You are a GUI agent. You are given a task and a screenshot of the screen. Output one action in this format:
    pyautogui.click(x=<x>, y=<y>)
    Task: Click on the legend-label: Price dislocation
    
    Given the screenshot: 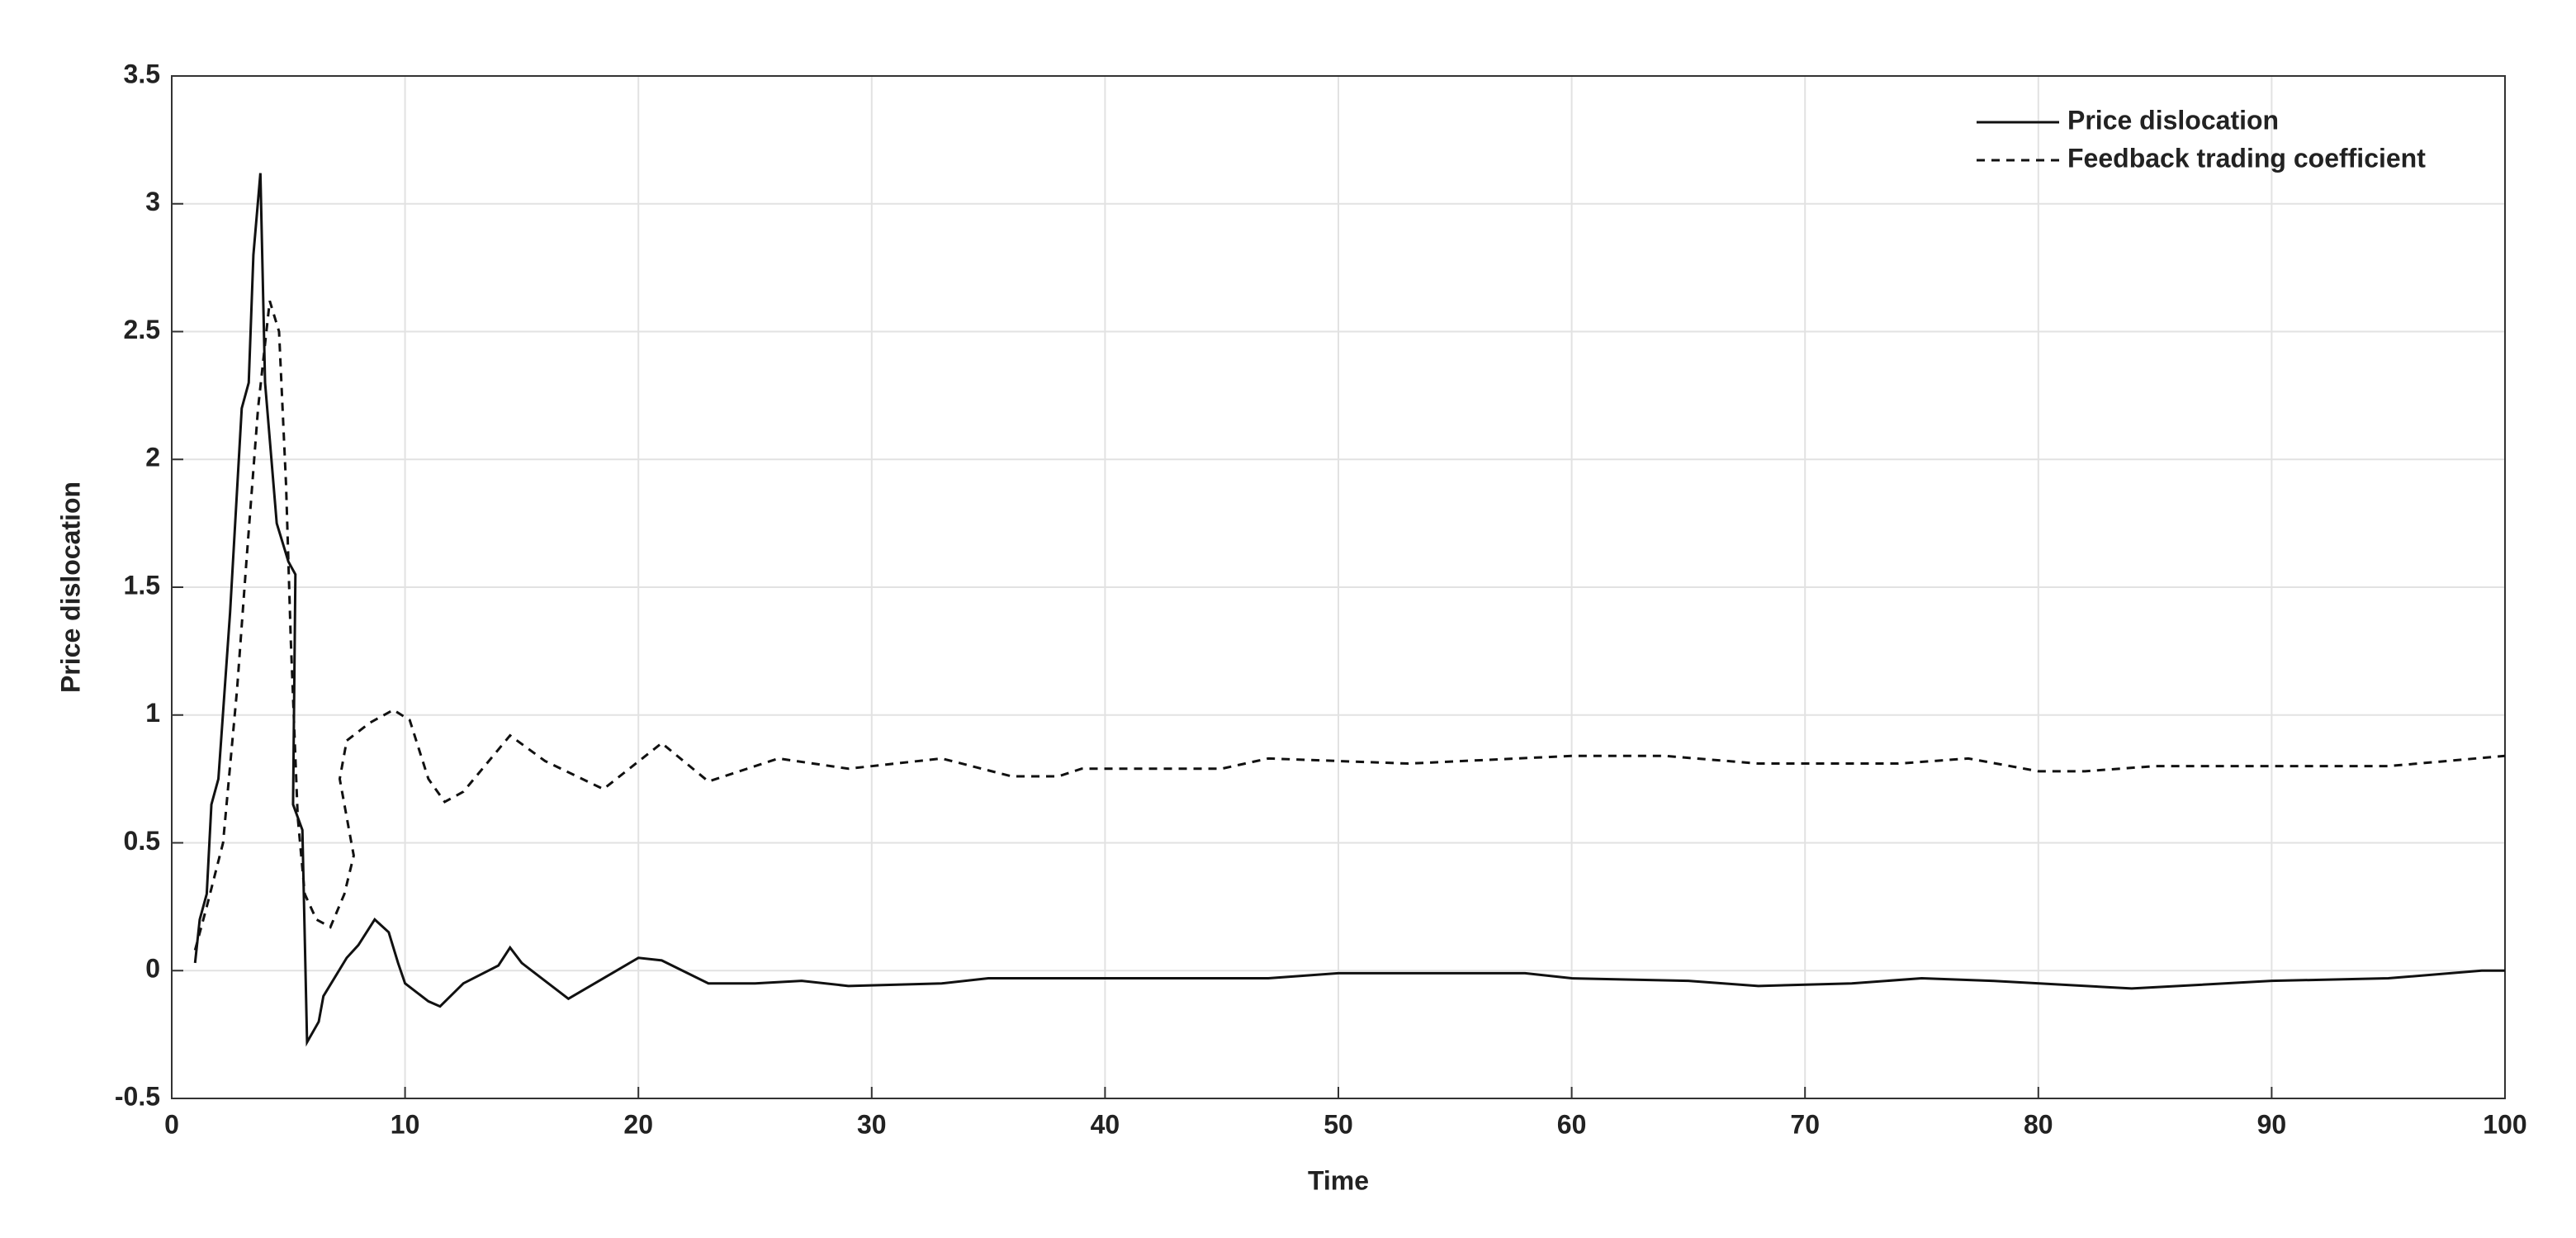 What is the action you would take?
    pyautogui.click(x=2173, y=120)
    